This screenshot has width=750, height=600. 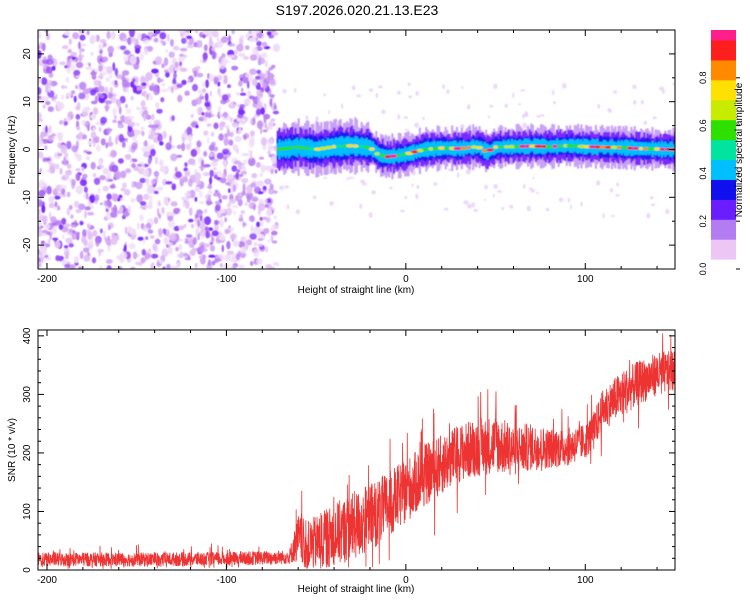 I want to click on x-tick-label: -200, so click(x=47, y=279).